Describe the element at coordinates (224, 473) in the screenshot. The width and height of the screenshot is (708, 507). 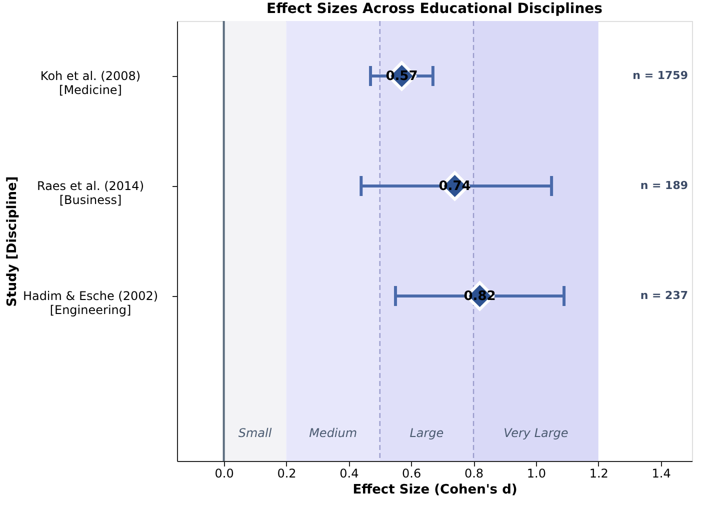
I see `x-tick-label: 0.0` at that location.